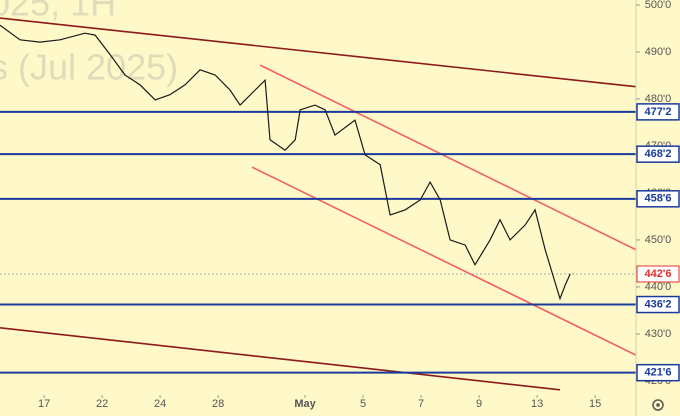  What do you see at coordinates (421, 404) in the screenshot?
I see `x-tick-label: 7` at bounding box center [421, 404].